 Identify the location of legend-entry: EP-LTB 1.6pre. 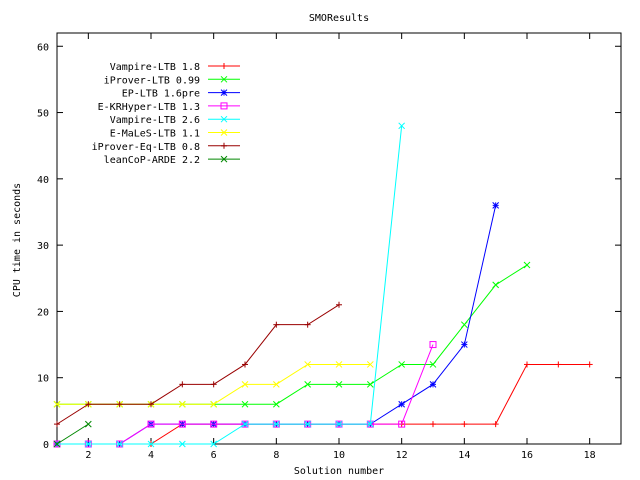
(181, 94).